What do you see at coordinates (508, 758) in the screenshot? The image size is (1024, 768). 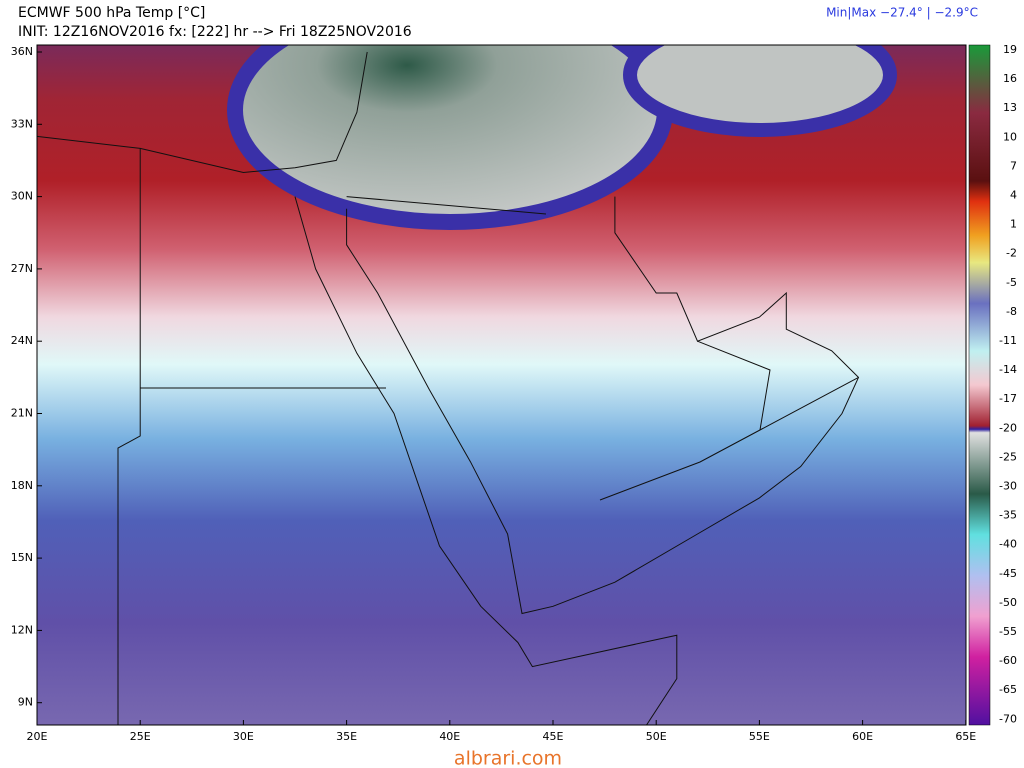 I see `watermark: albrari.com` at bounding box center [508, 758].